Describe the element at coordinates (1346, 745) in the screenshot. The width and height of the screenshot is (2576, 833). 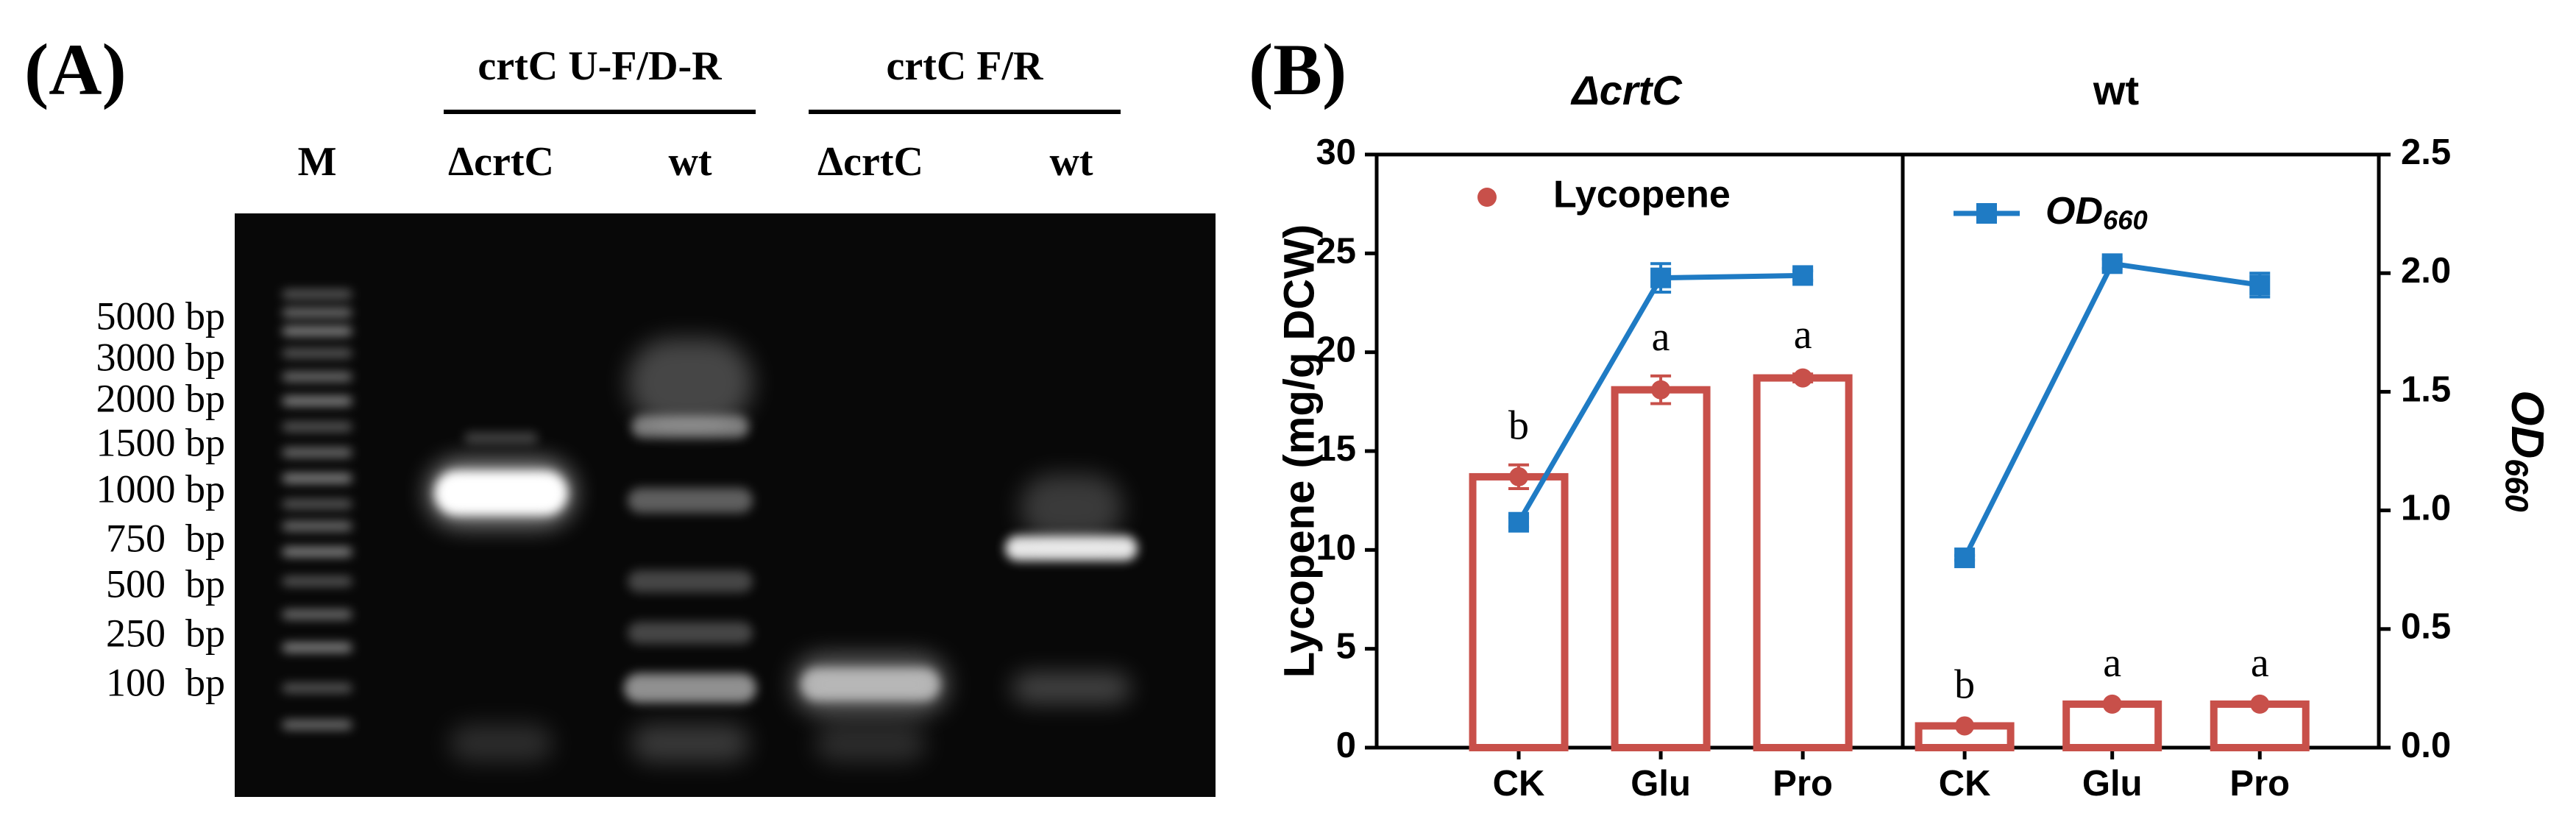
I see `y-tick-label: 0` at that location.